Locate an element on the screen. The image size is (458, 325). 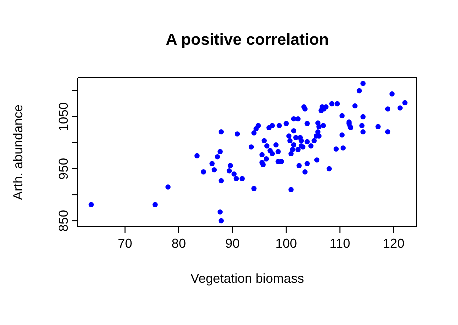
y-tick-label: 850 is located at coordinates (63, 221).